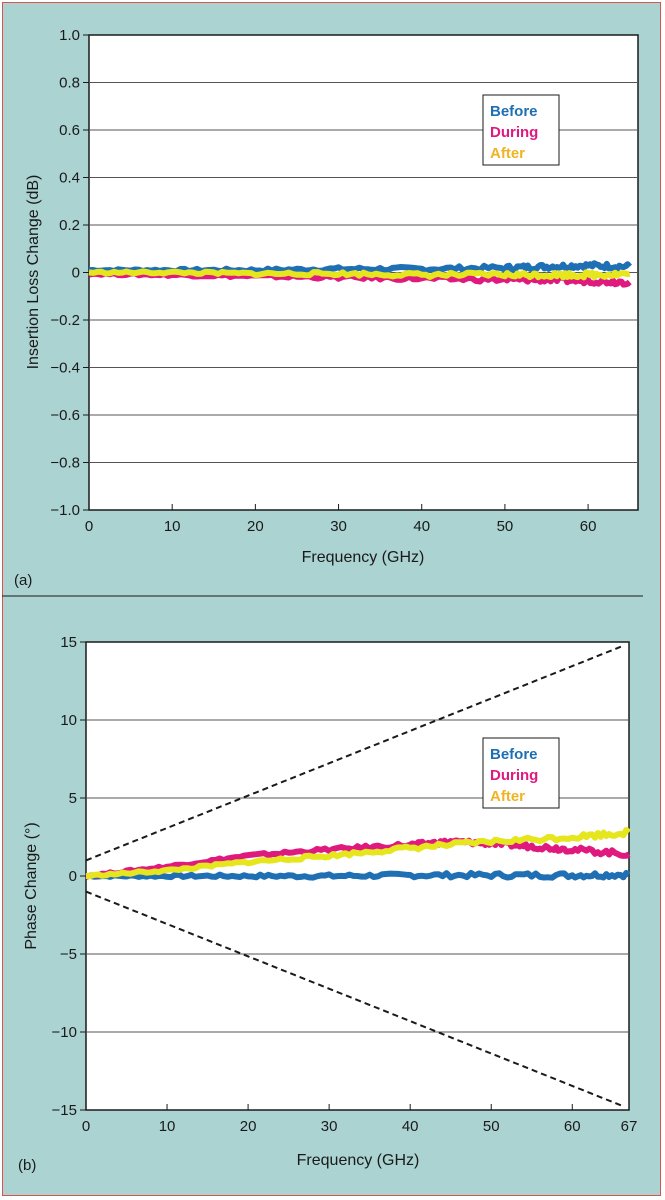  Describe the element at coordinates (410, 1126) in the screenshot. I see `x-tick-label-b: 40` at that location.